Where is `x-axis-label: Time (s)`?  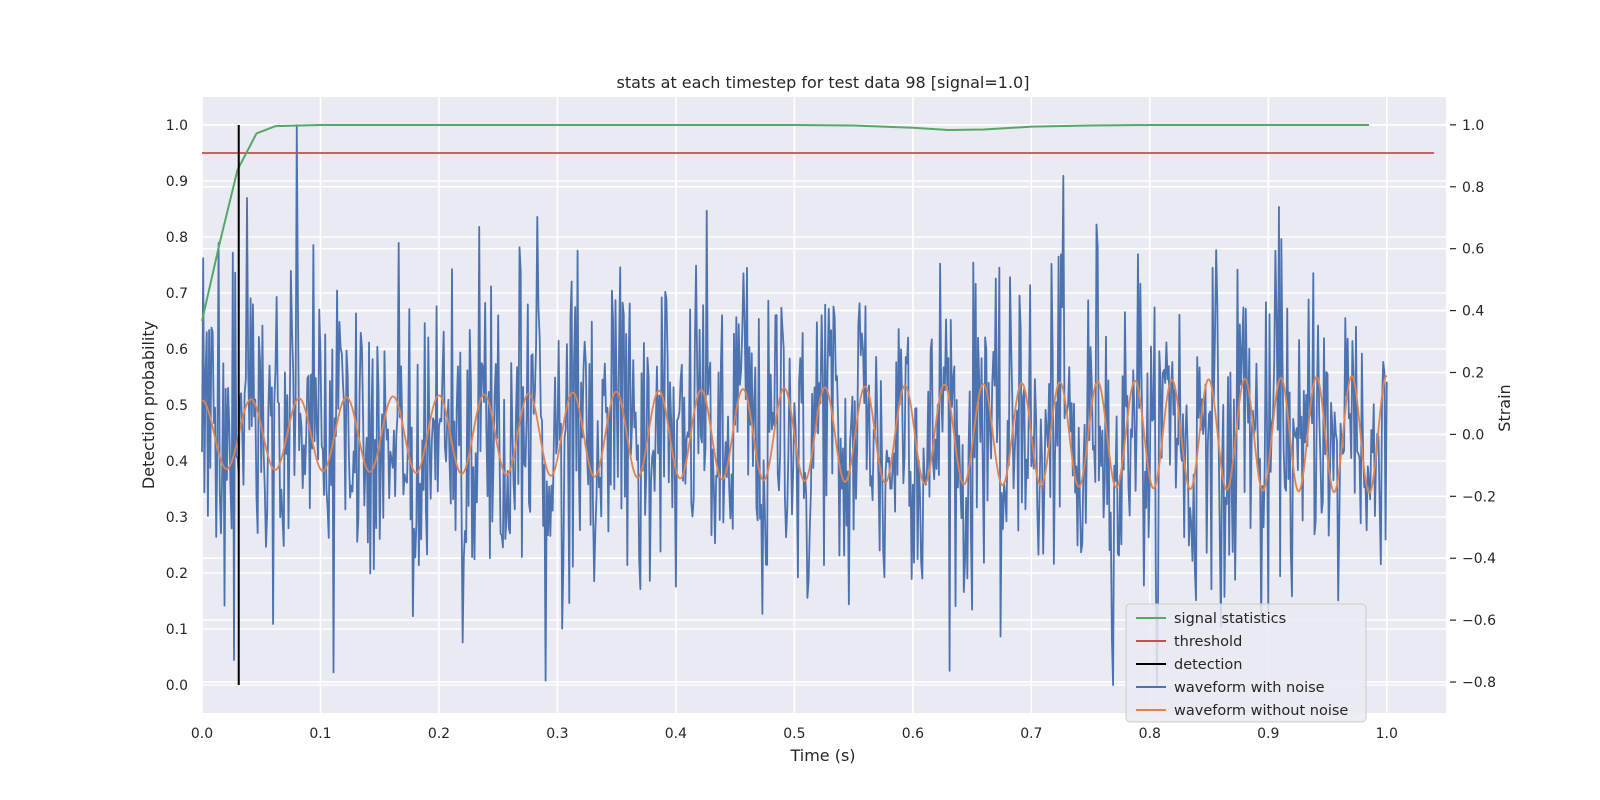 x-axis-label: Time (s) is located at coordinates (822, 755).